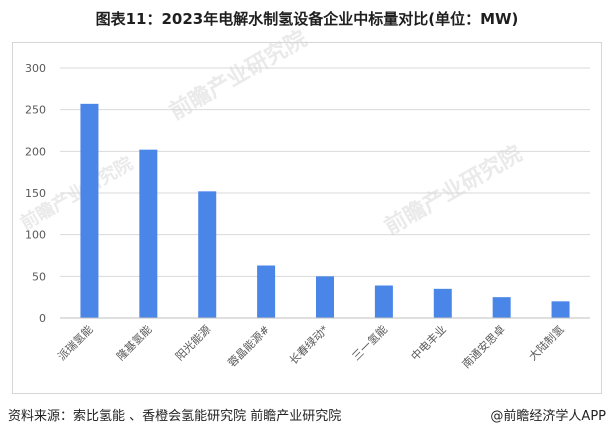  What do you see at coordinates (75, 342) in the screenshot?
I see `x-tick-label: 派瑞氢能` at bounding box center [75, 342].